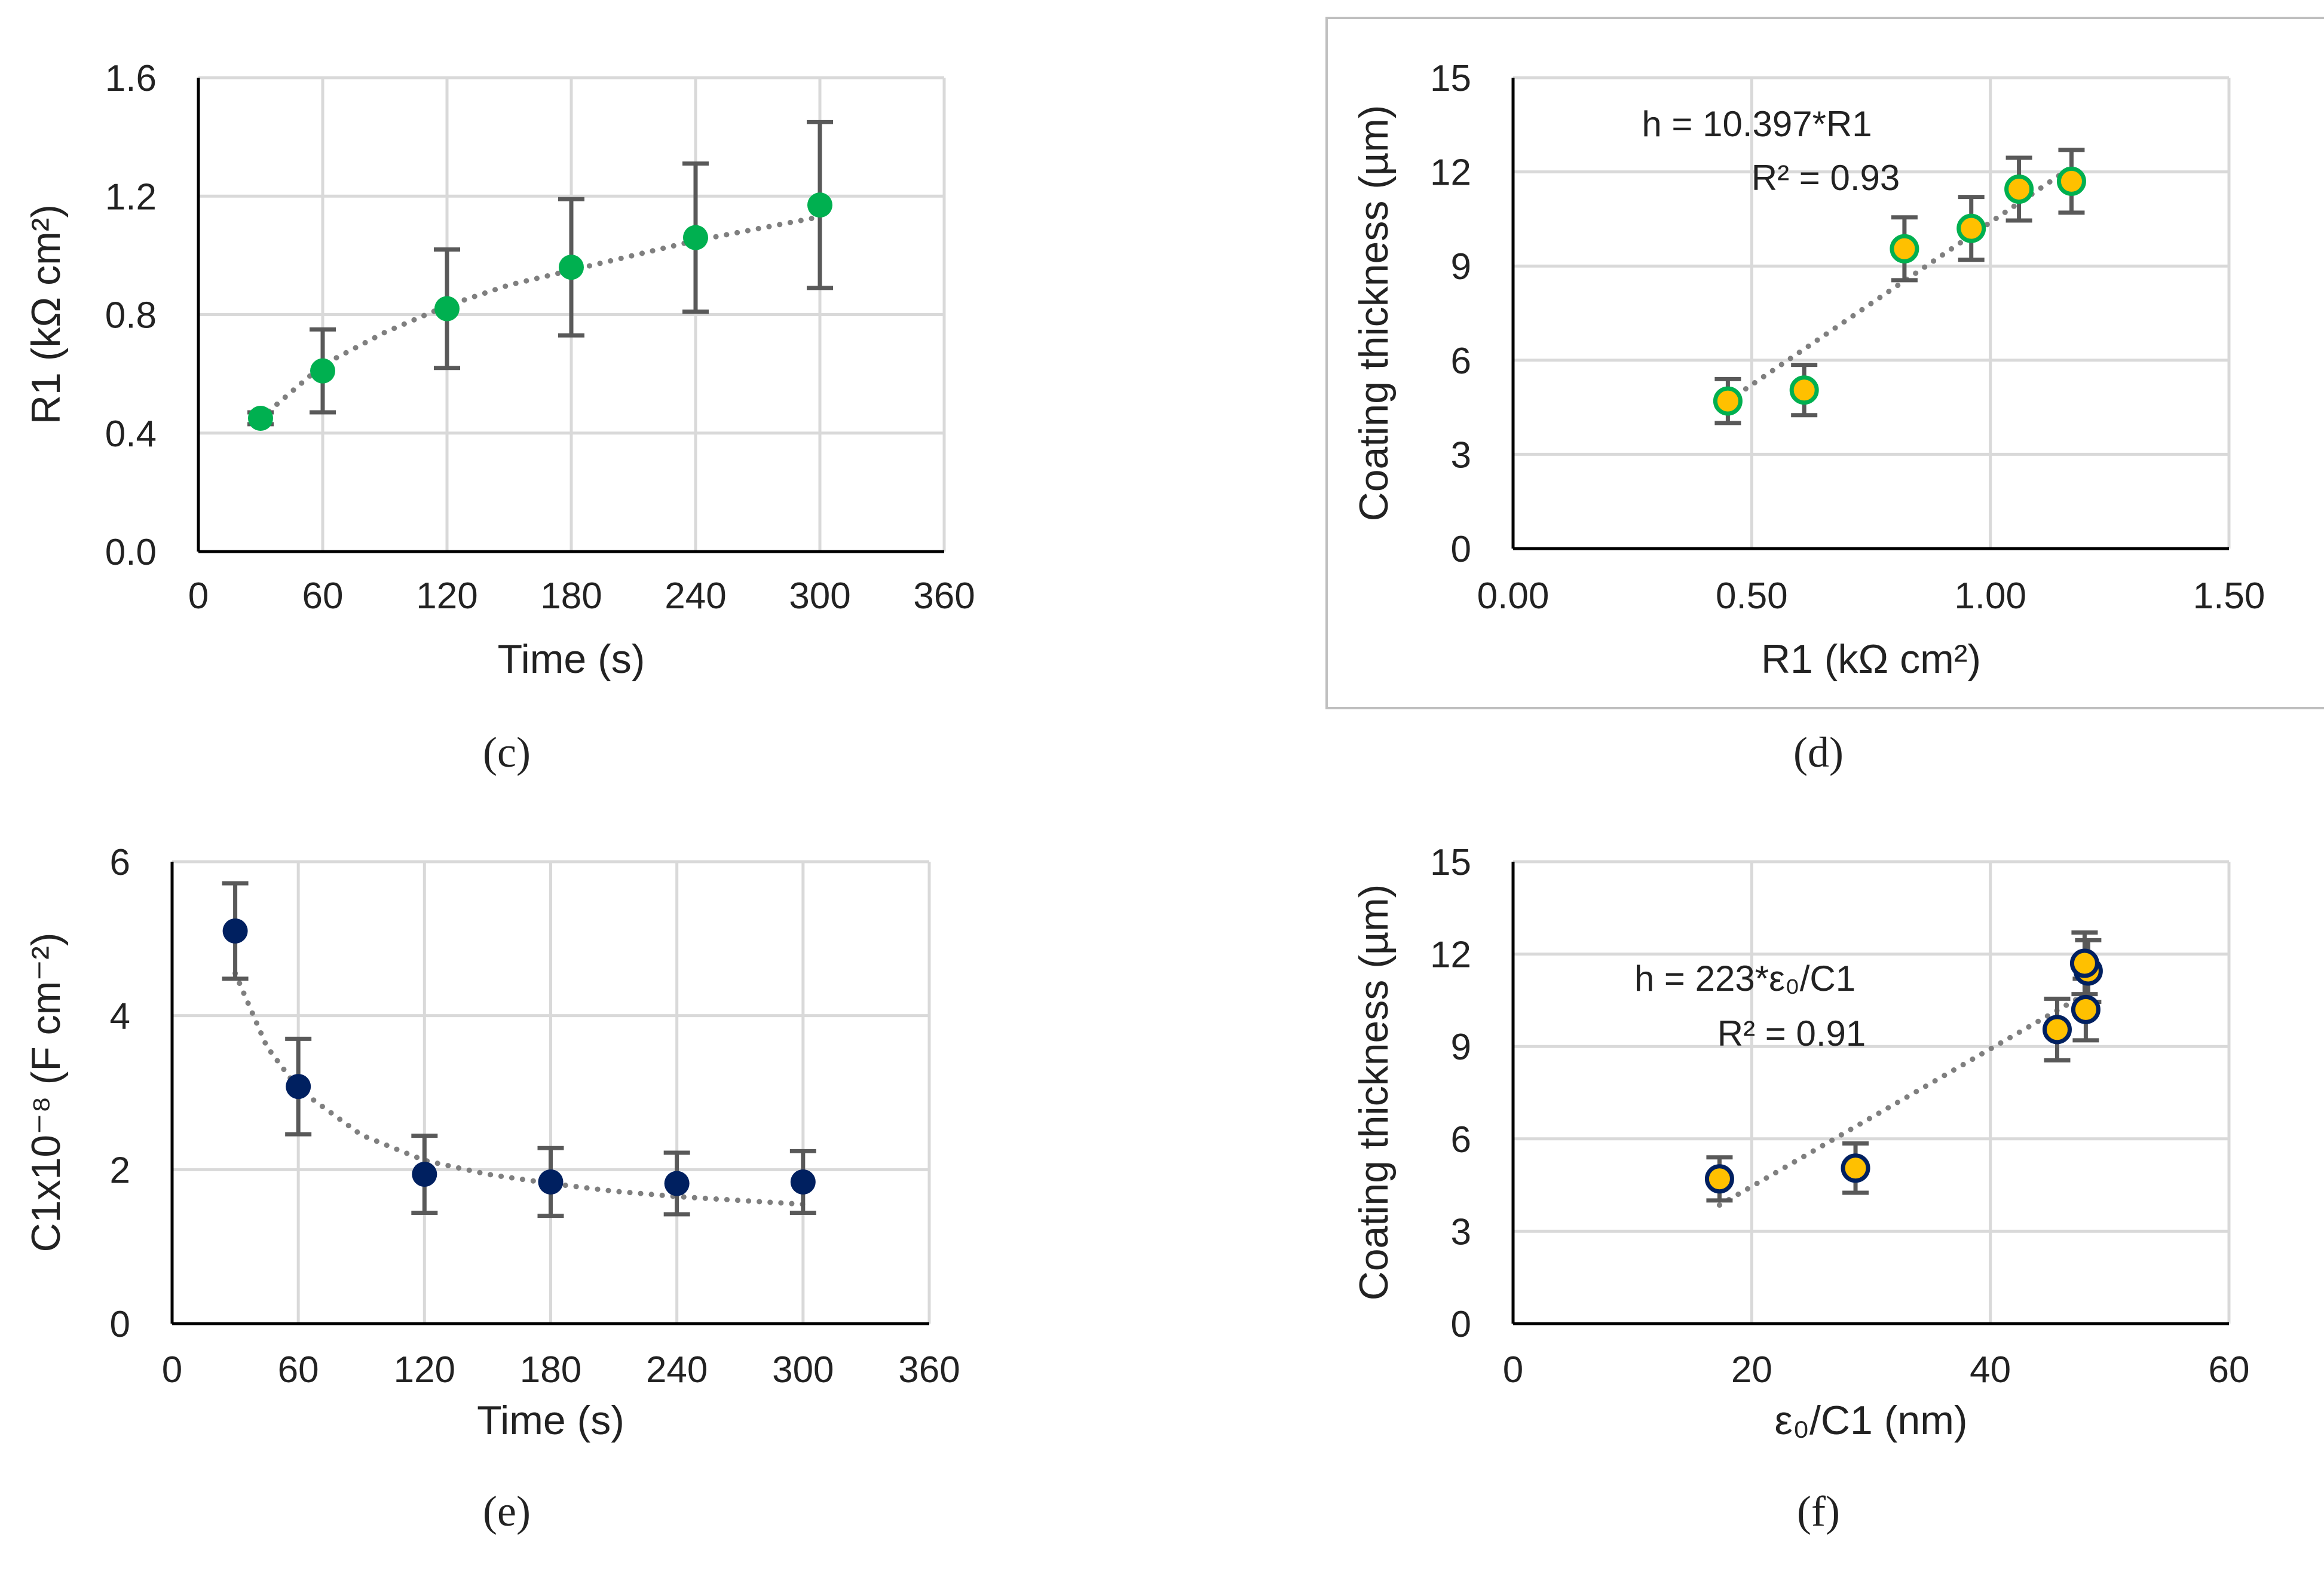 This screenshot has width=2324, height=1574. What do you see at coordinates (1871, 659) in the screenshot?
I see `x-axis-title: R1 (kΩ cm²)` at bounding box center [1871, 659].